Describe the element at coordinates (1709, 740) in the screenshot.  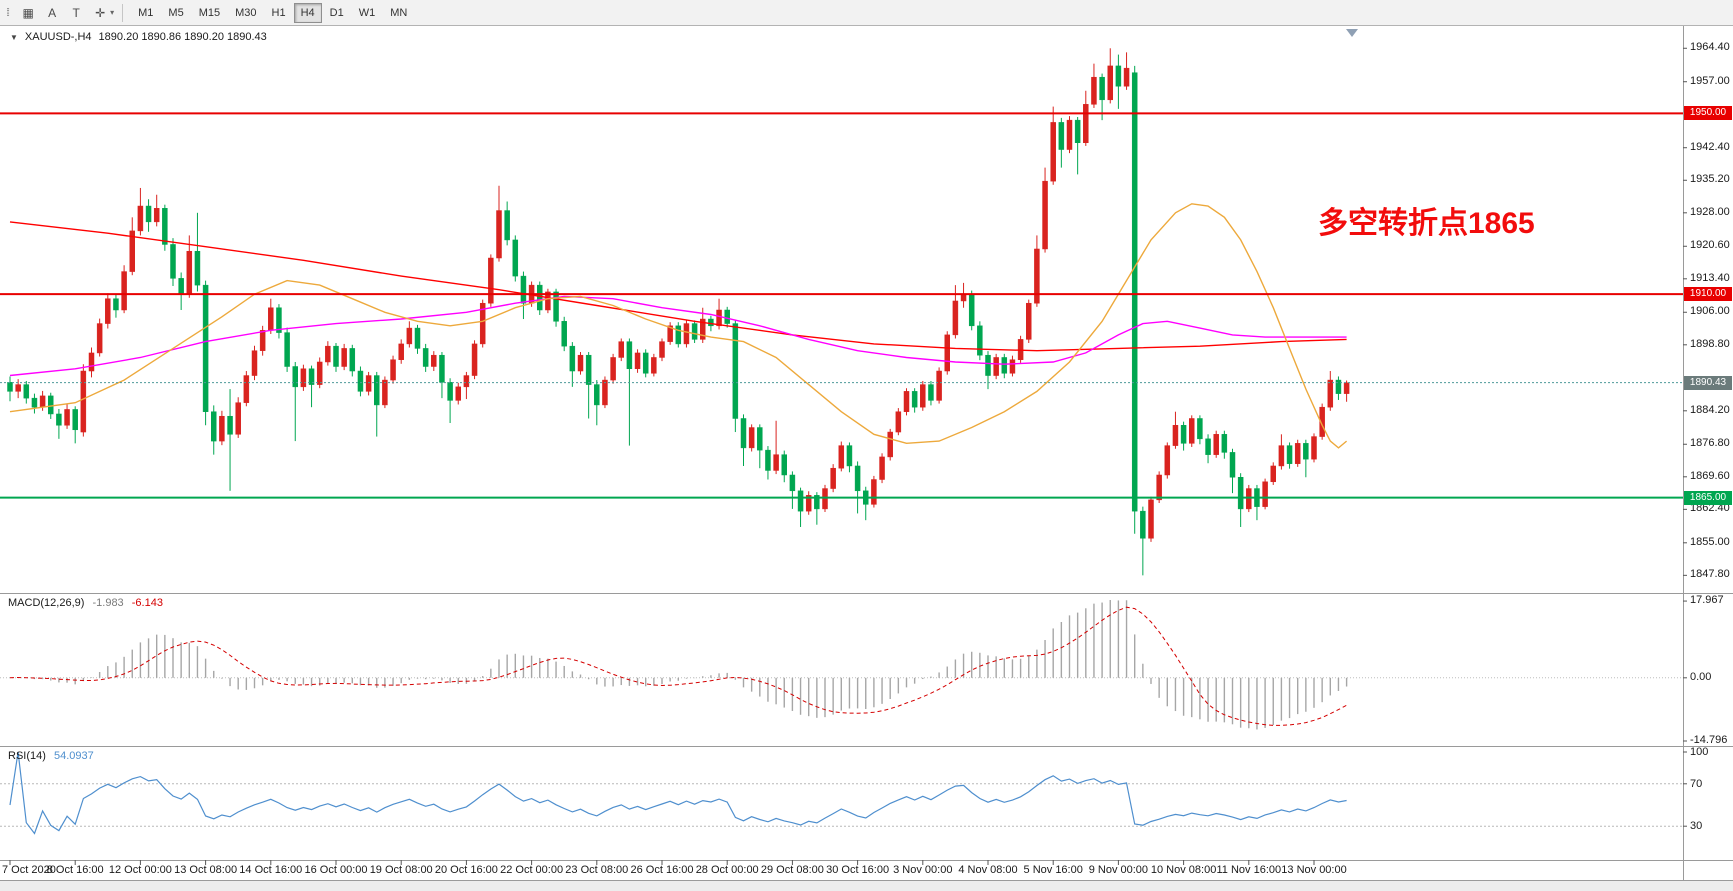
I see `macd-axis-tick: -14.796` at that location.